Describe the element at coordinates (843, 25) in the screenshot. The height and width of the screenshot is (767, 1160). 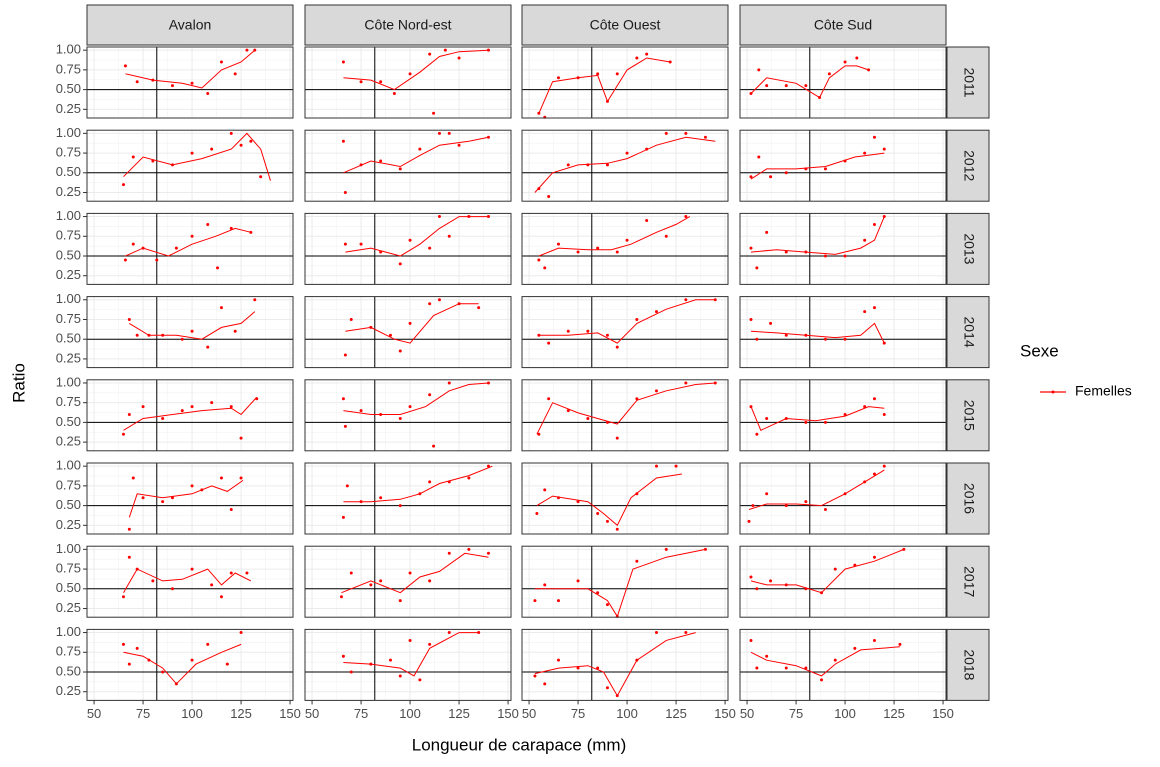
I see `column-label: Côte Sud` at that location.